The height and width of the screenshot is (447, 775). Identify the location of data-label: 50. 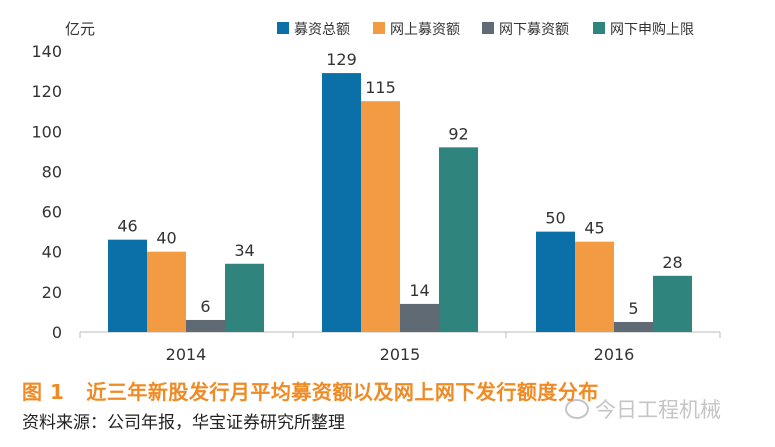
(555, 218).